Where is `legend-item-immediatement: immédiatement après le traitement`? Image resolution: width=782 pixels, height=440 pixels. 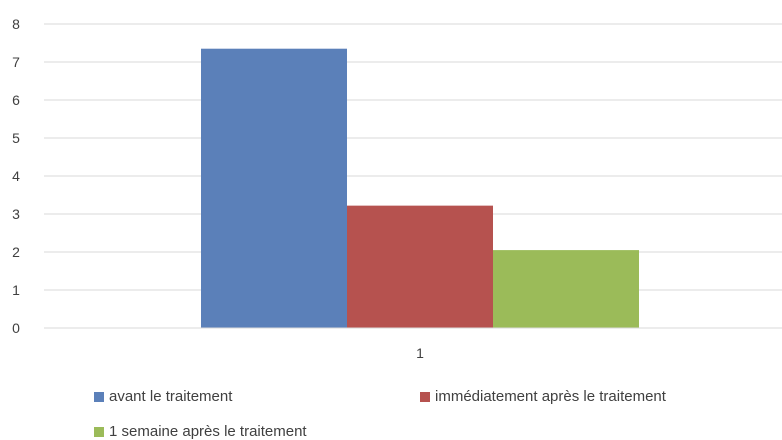
legend-item-immediatement: immédiatement après le traitement is located at coordinates (543, 396).